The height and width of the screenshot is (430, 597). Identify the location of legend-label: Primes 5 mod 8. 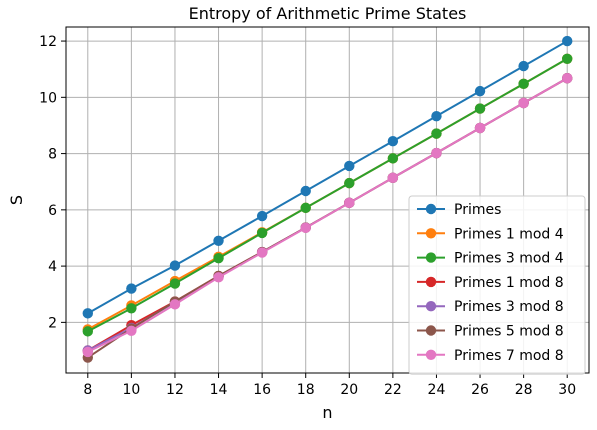
(509, 332).